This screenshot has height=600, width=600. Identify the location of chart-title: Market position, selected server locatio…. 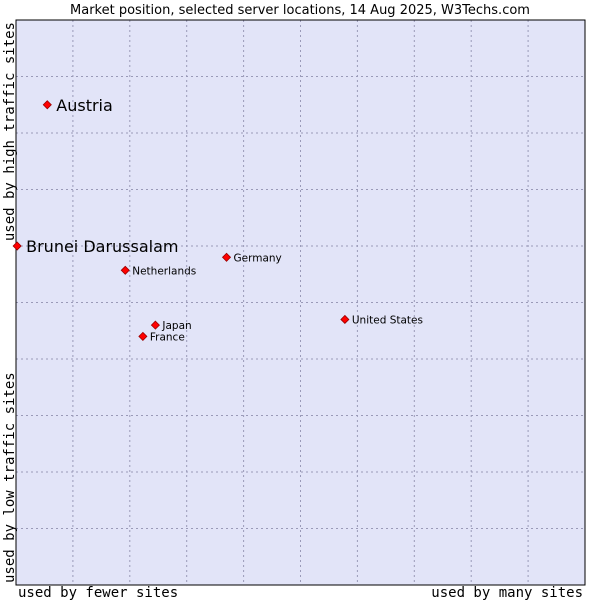
(300, 10).